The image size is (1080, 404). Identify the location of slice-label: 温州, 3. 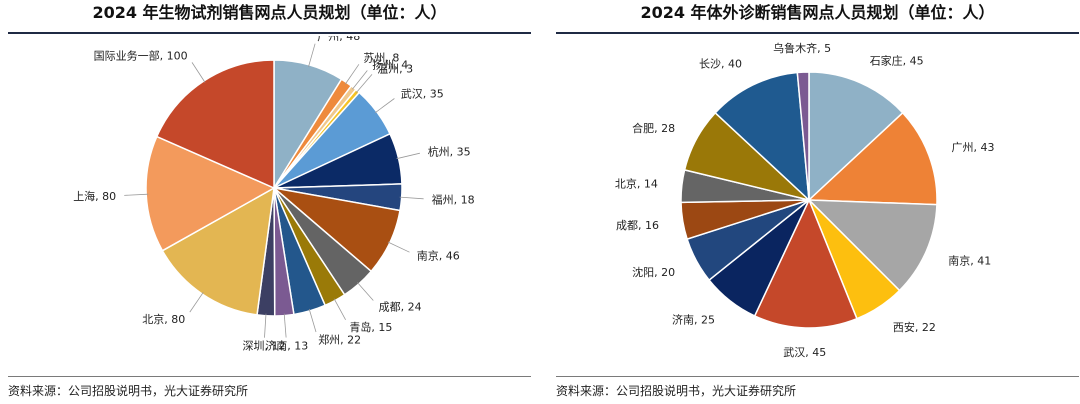
(395, 68).